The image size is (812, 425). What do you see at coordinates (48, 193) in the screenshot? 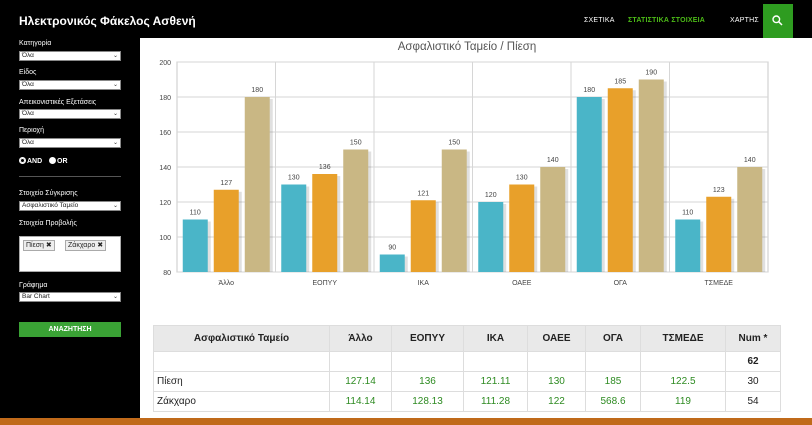
I see `compare-label: Στοιχείο Σύγκρισης` at bounding box center [48, 193].